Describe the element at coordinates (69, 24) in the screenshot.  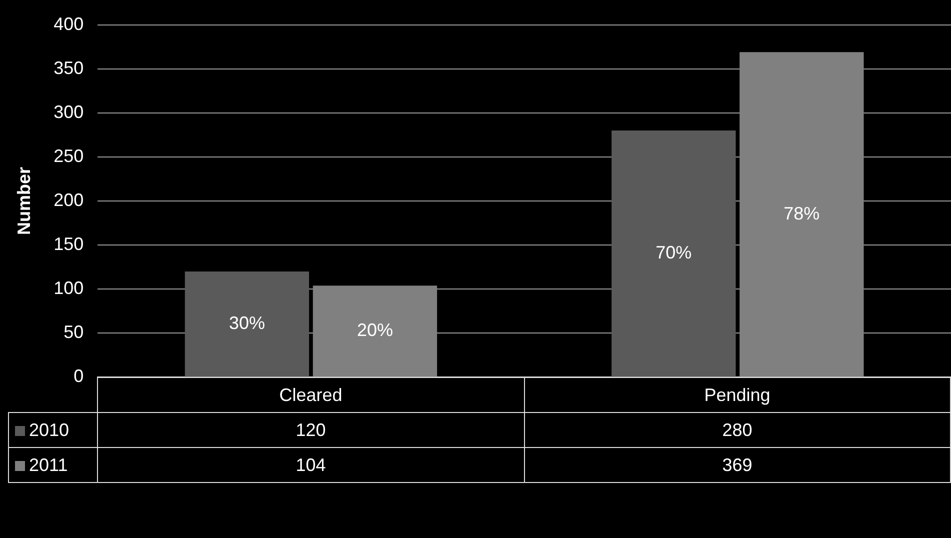
I see `y-tick-label: 400` at that location.